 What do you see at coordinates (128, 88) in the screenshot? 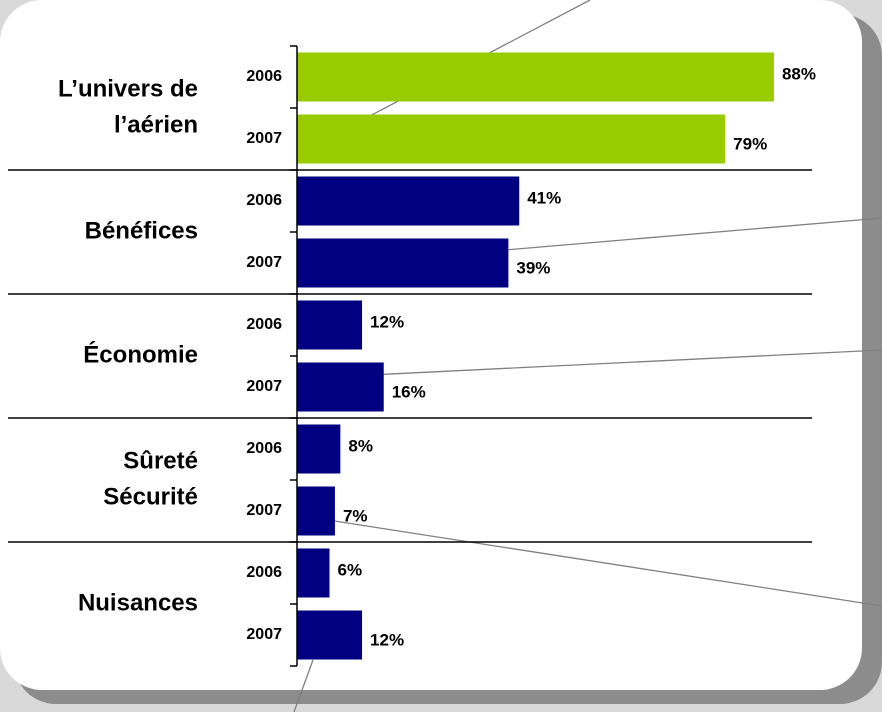
I see `category-label: L’univers de` at bounding box center [128, 88].